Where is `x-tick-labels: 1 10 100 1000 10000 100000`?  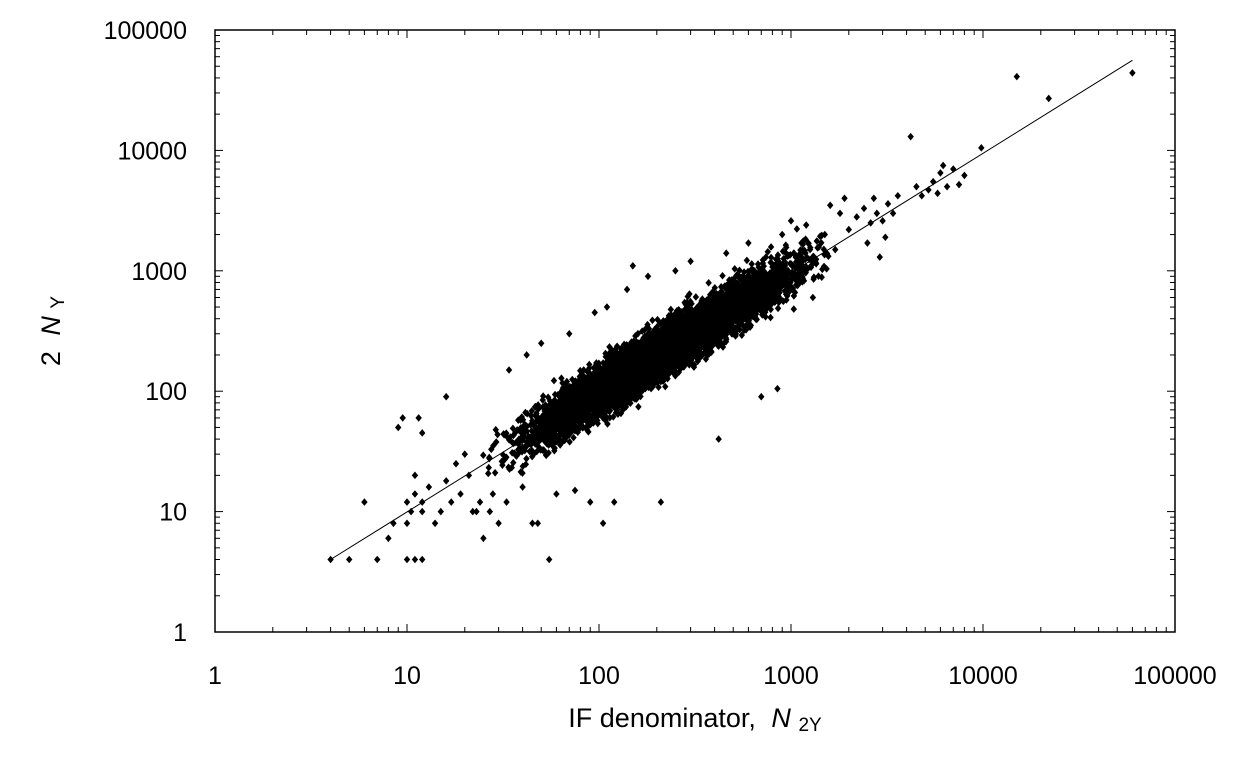
x-tick-labels: 1 10 100 1000 10000 100000 is located at coordinates (712, 676).